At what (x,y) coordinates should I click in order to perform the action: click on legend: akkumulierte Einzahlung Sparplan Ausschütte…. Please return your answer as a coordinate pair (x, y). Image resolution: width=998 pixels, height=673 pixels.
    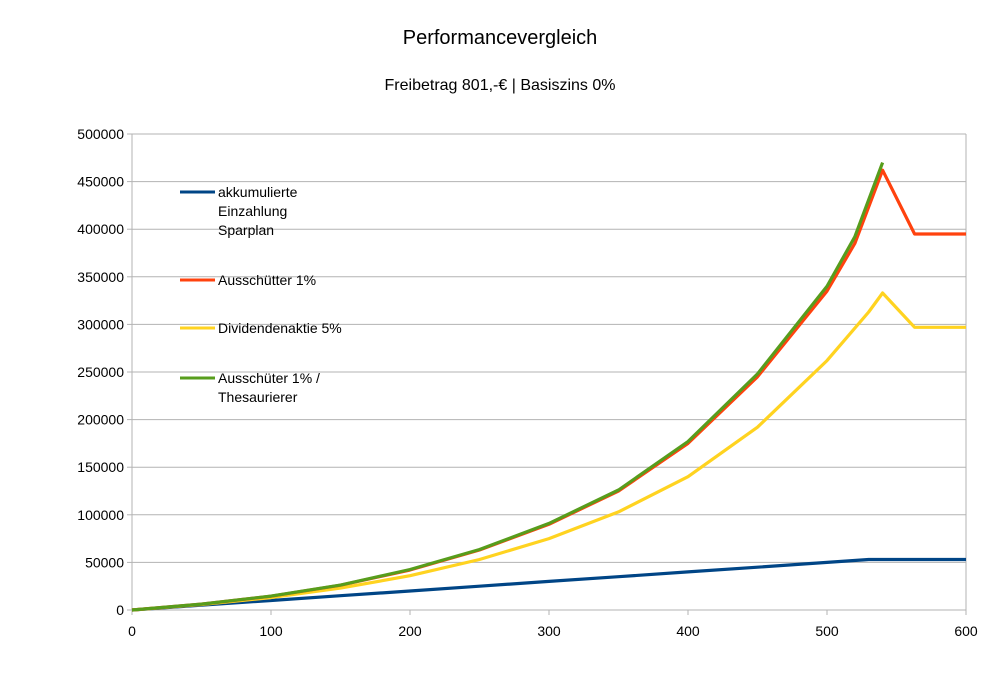
    Looking at the image, I should click on (261, 294).